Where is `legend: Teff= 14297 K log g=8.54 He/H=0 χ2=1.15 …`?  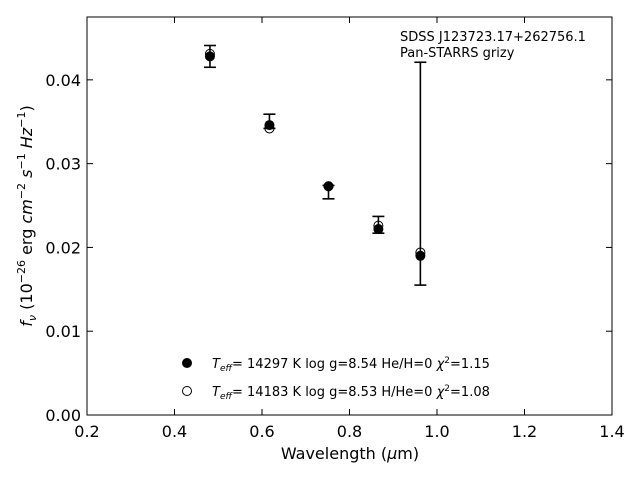 legend: Teff= 14297 K log g=8.54 He/H=0 χ2=1.15 … is located at coordinates (336, 379).